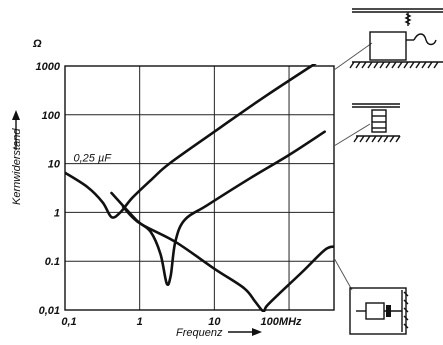 This screenshot has height=345, width=443. What do you see at coordinates (199, 333) in the screenshot?
I see `x-axis-label: Frequenz` at bounding box center [199, 333].